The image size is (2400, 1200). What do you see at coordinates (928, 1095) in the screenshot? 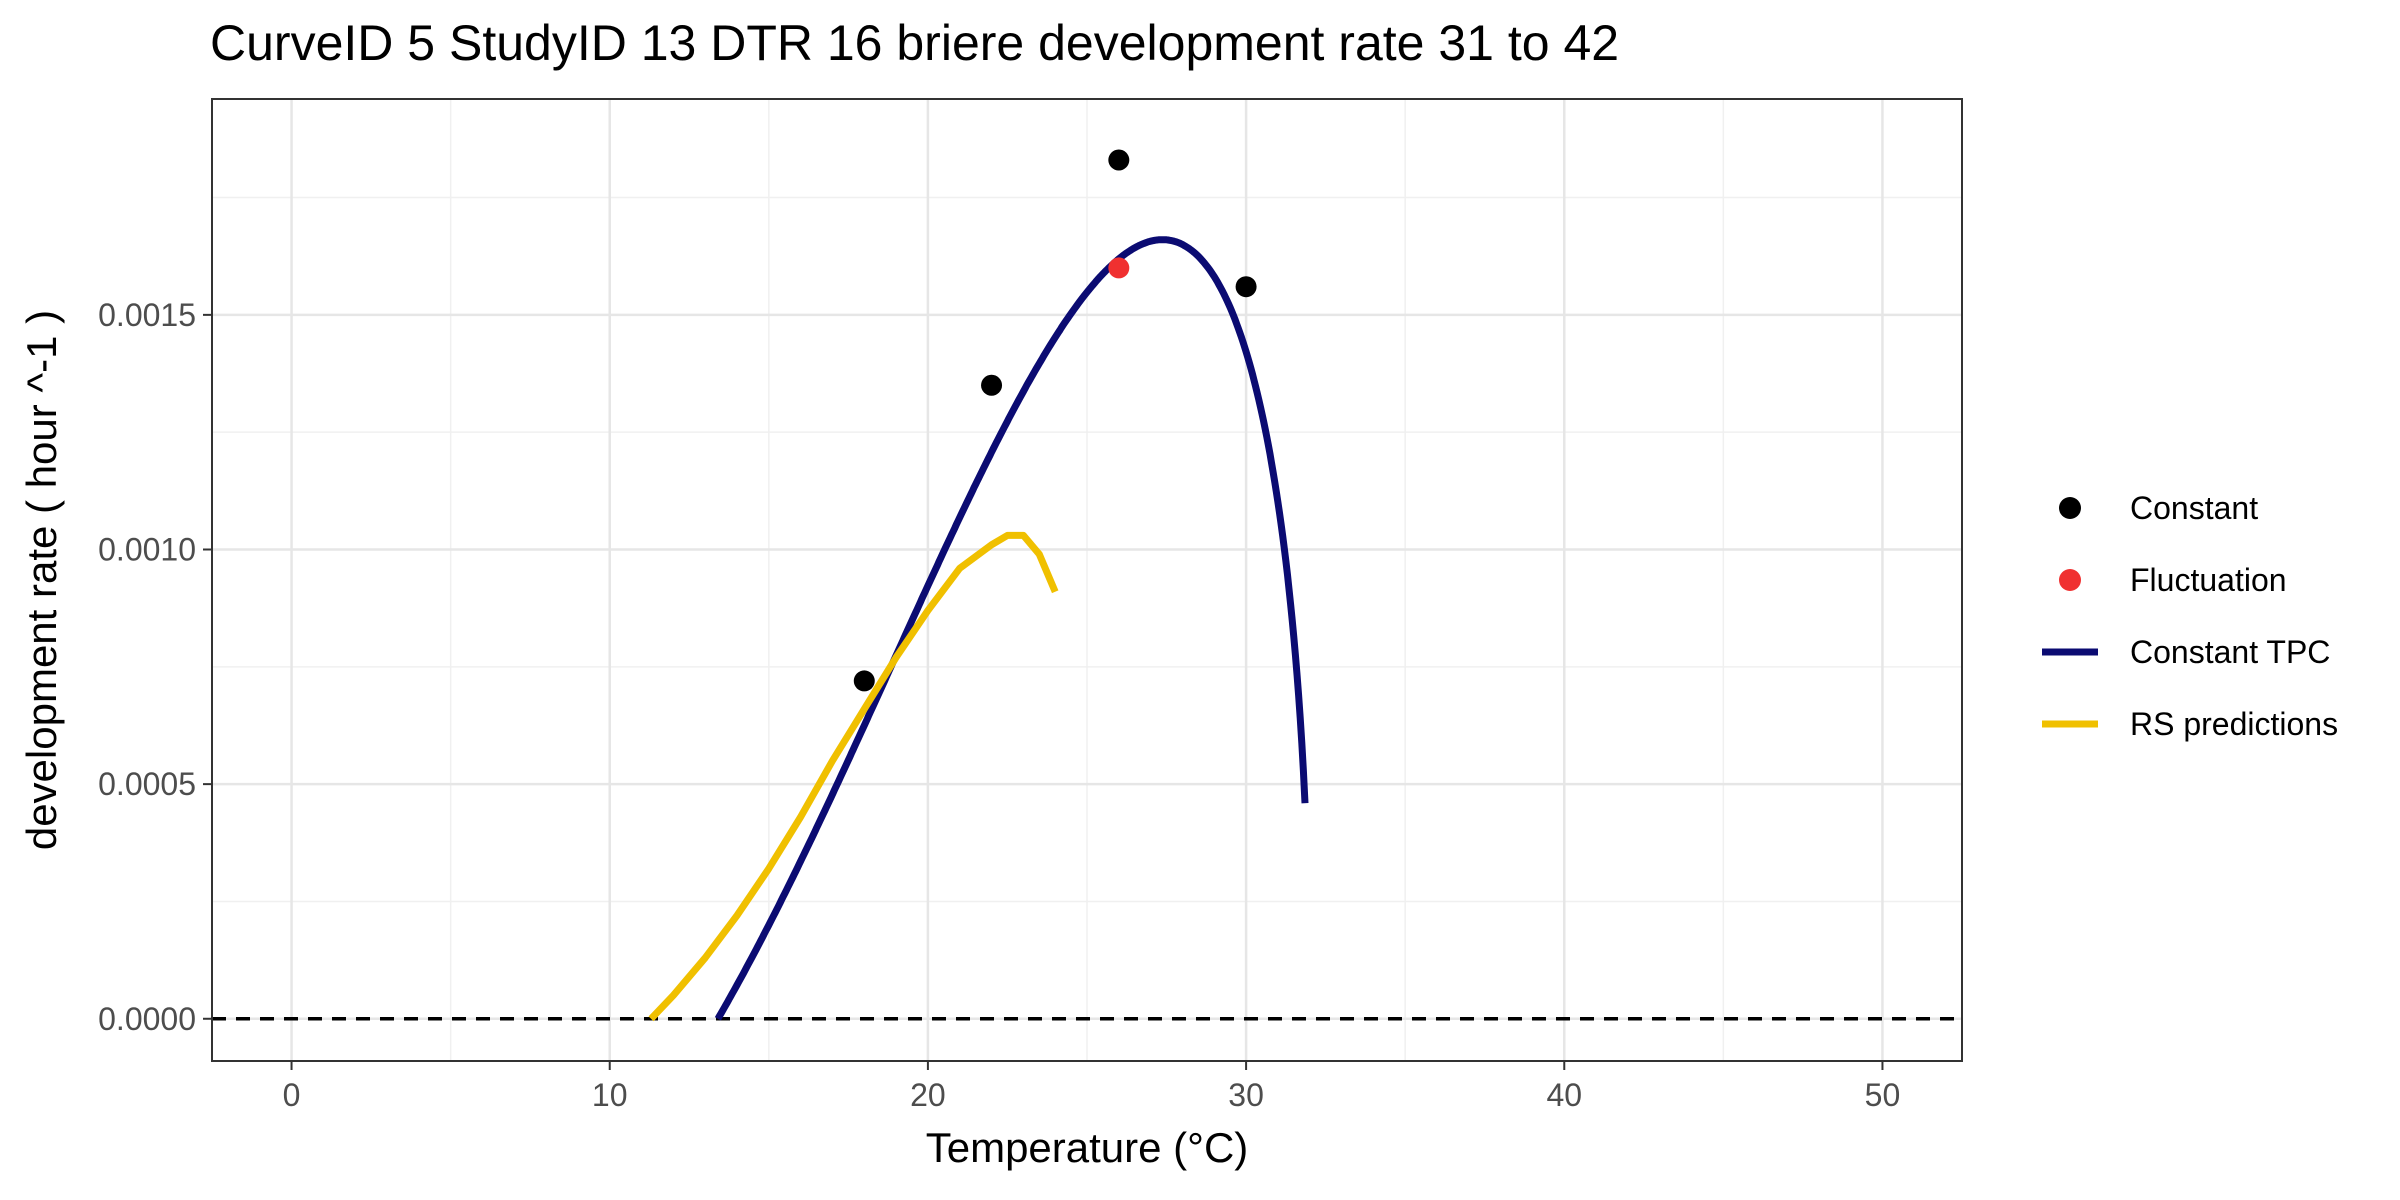
I see `x-tick-label: 20` at bounding box center [928, 1095].